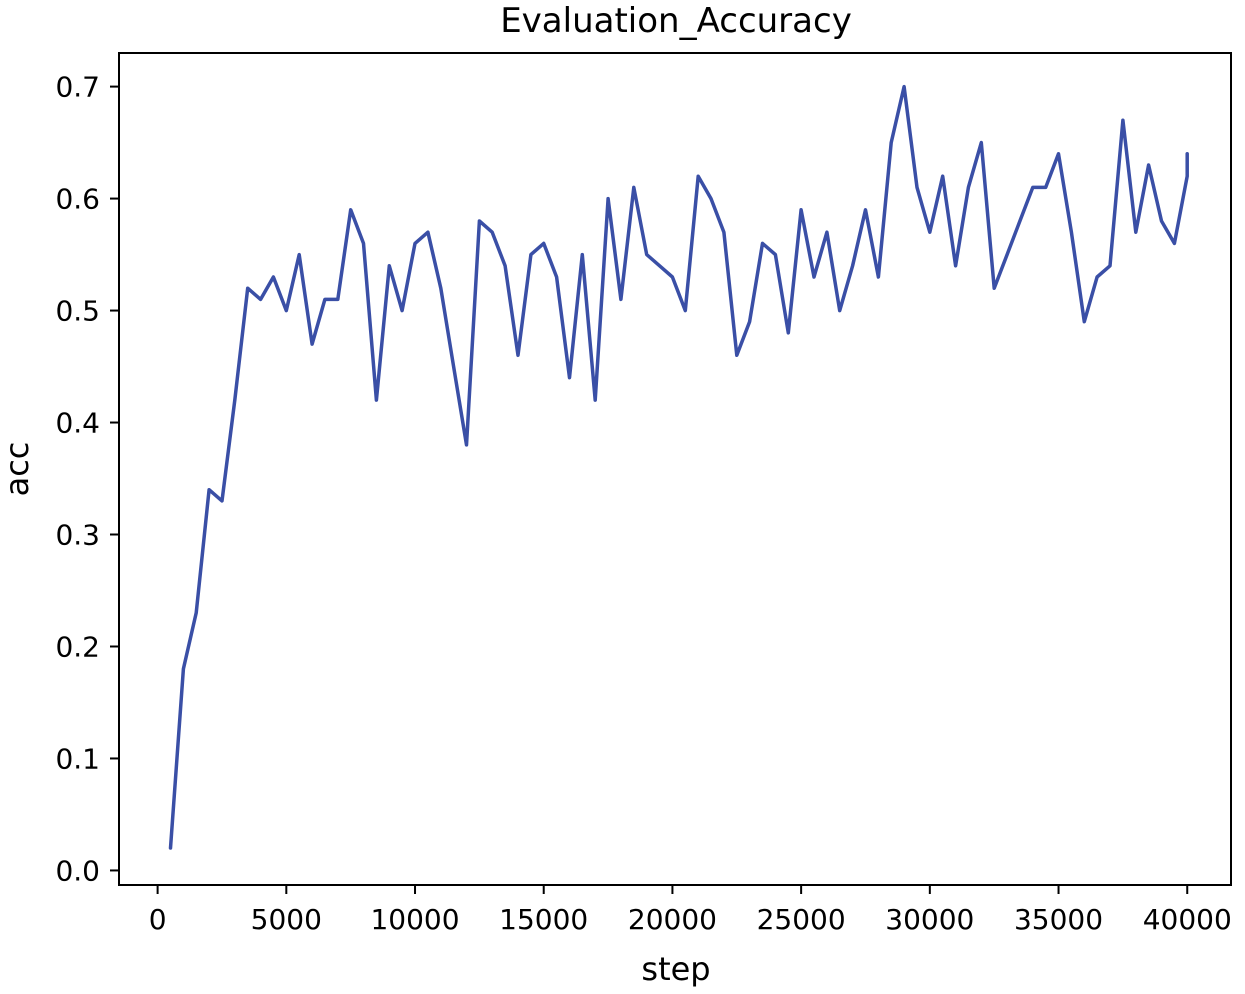 The image size is (1245, 994). What do you see at coordinates (414, 919) in the screenshot?
I see `x-tick-label: 10000` at bounding box center [414, 919].